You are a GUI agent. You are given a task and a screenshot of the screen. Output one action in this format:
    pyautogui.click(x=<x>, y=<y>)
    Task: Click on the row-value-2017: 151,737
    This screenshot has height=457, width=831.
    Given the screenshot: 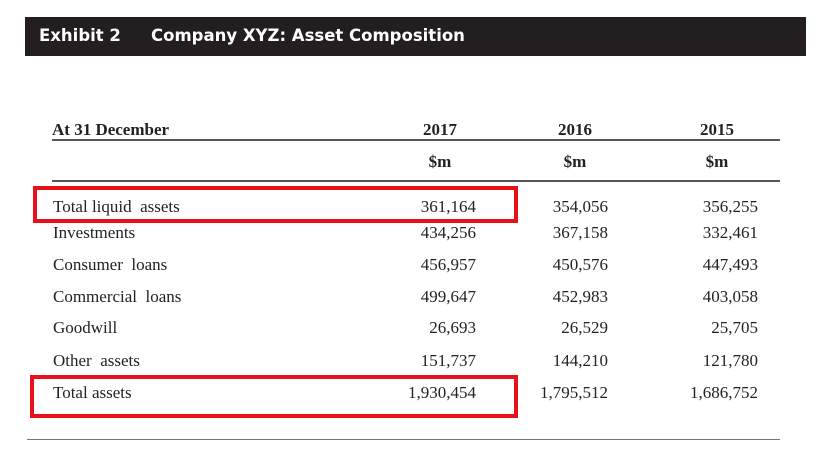 What is the action you would take?
    pyautogui.click(x=448, y=360)
    